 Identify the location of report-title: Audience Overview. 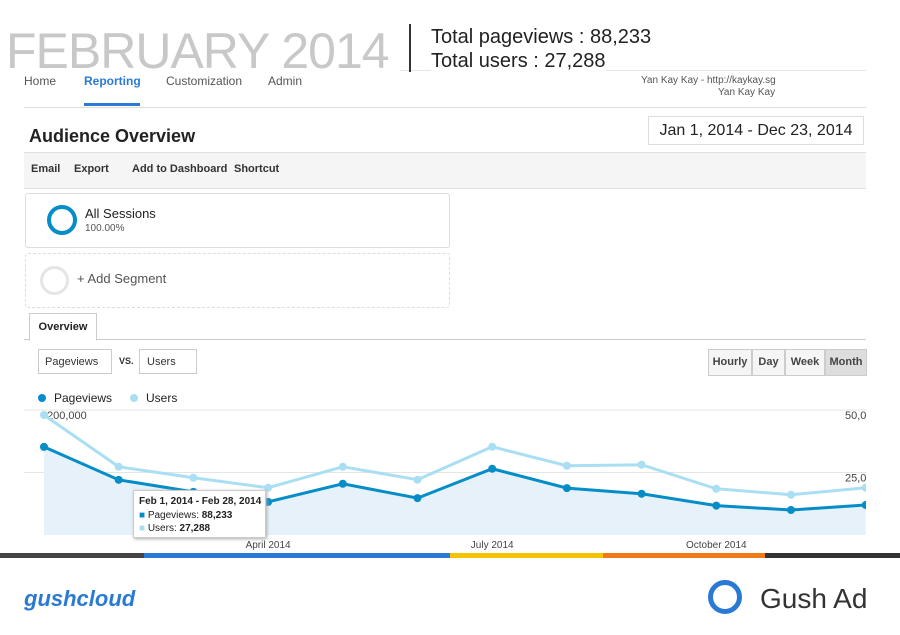
(112, 136).